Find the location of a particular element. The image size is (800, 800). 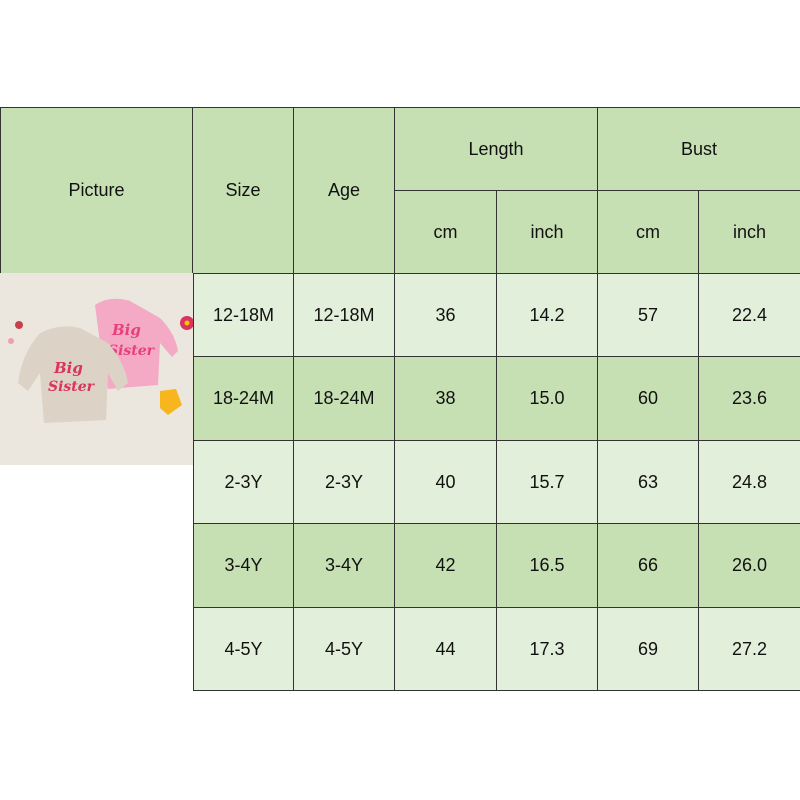

cell-bust-cm: 63 is located at coordinates (648, 482).